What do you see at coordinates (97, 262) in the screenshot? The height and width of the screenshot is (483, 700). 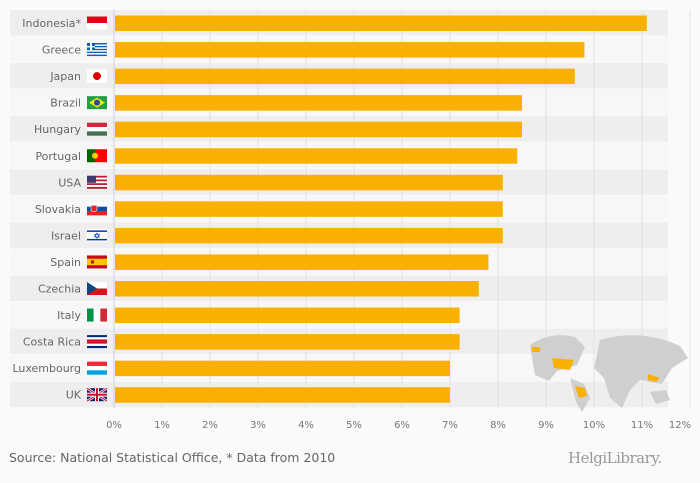 I see `spain-flag` at bounding box center [97, 262].